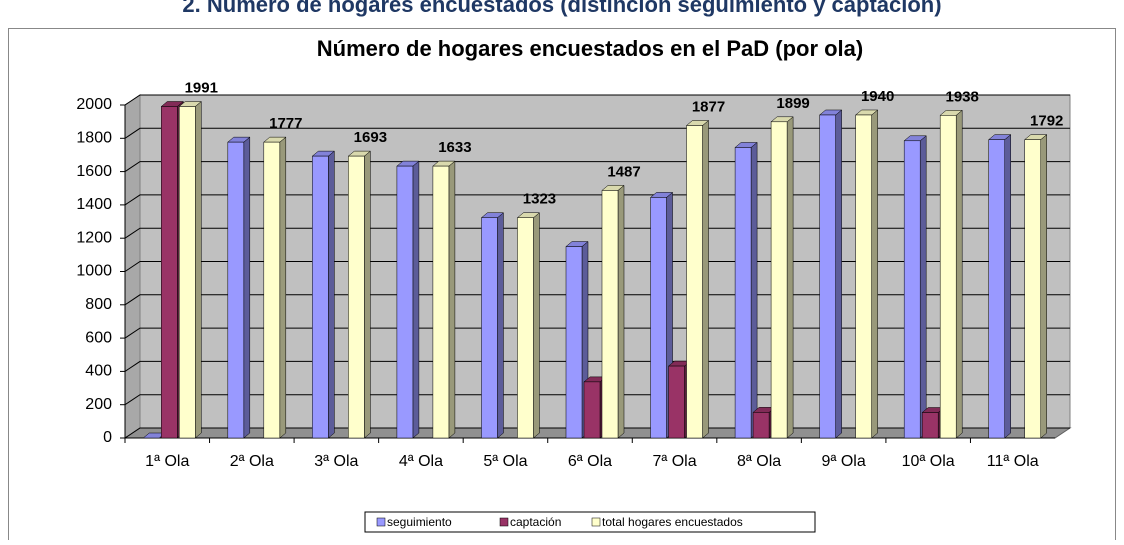  Describe the element at coordinates (928, 461) in the screenshot. I see `x-tick-label: 10ª Ola` at that location.